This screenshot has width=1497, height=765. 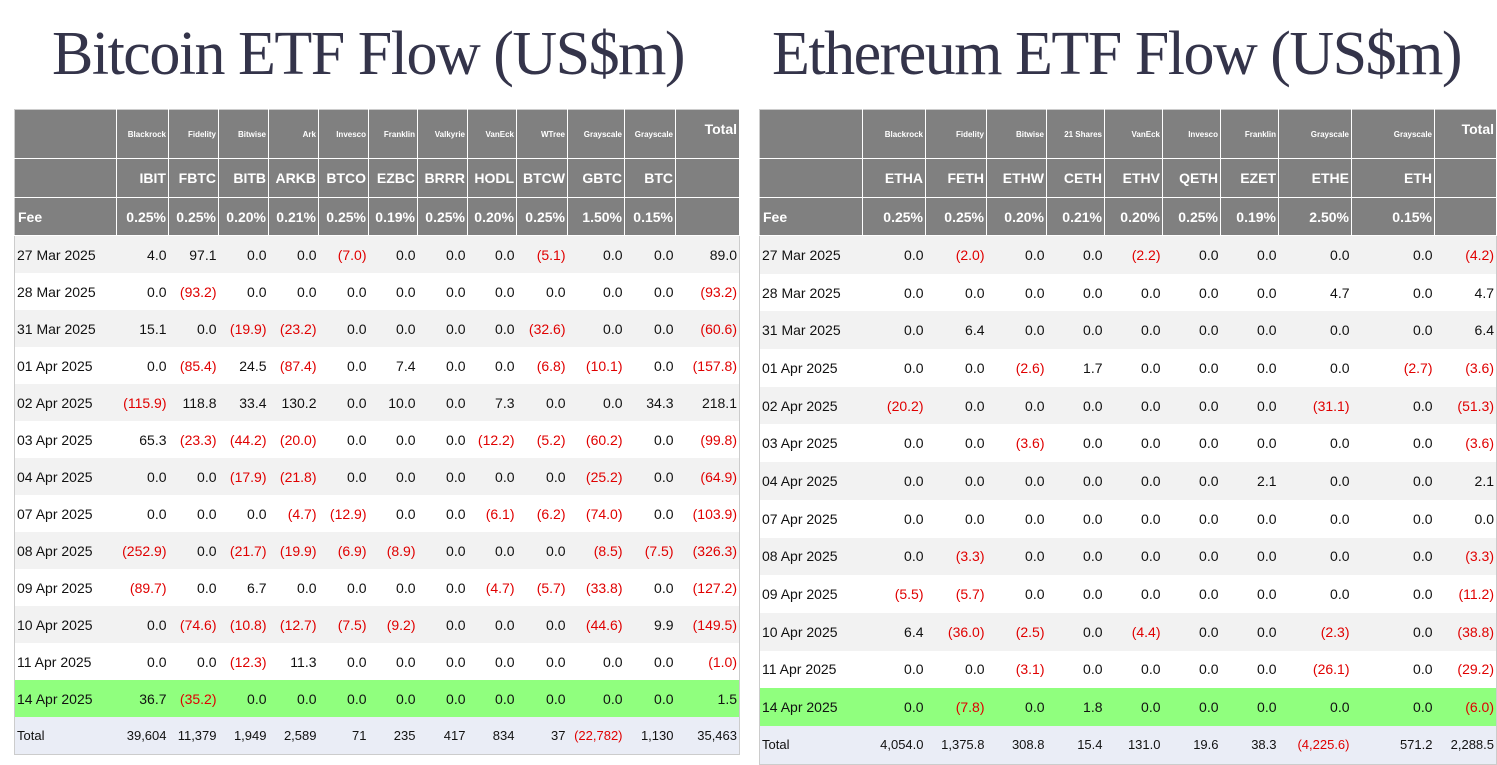 I want to click on flow-value-cell: 97.1, so click(x=193, y=254).